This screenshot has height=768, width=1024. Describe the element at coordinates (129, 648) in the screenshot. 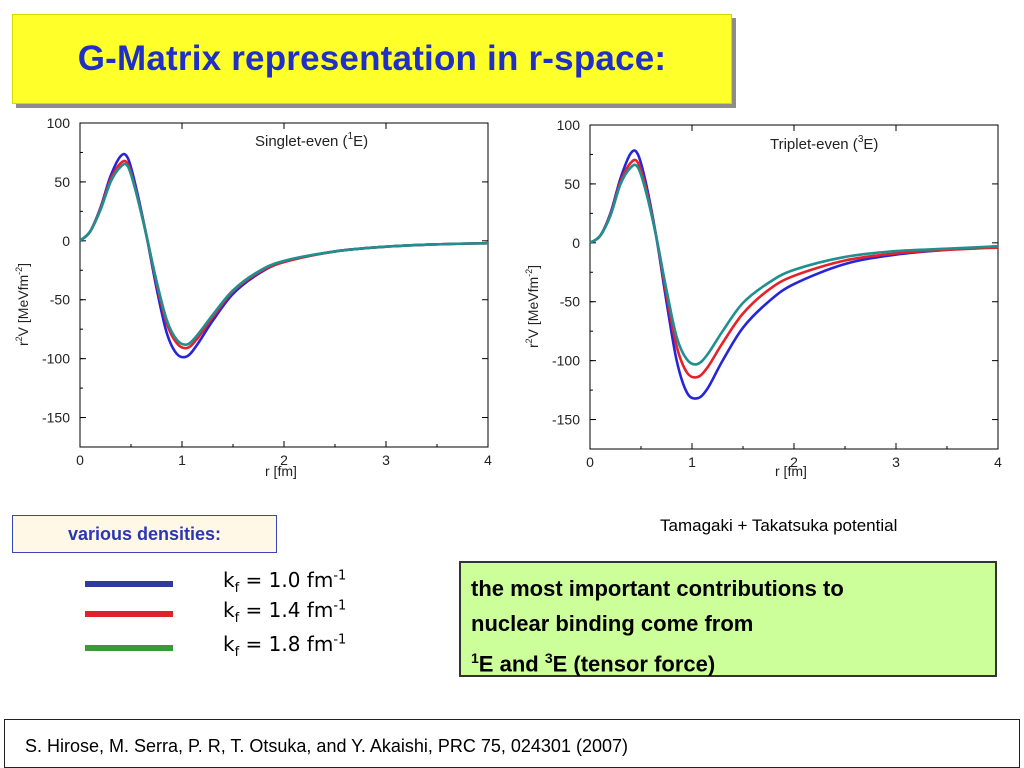

I see `legend-line-green` at that location.